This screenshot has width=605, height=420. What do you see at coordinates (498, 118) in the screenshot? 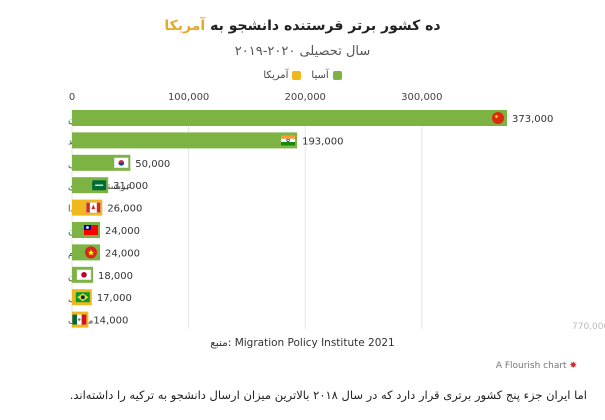
I see `china-flag-icon` at bounding box center [498, 118].